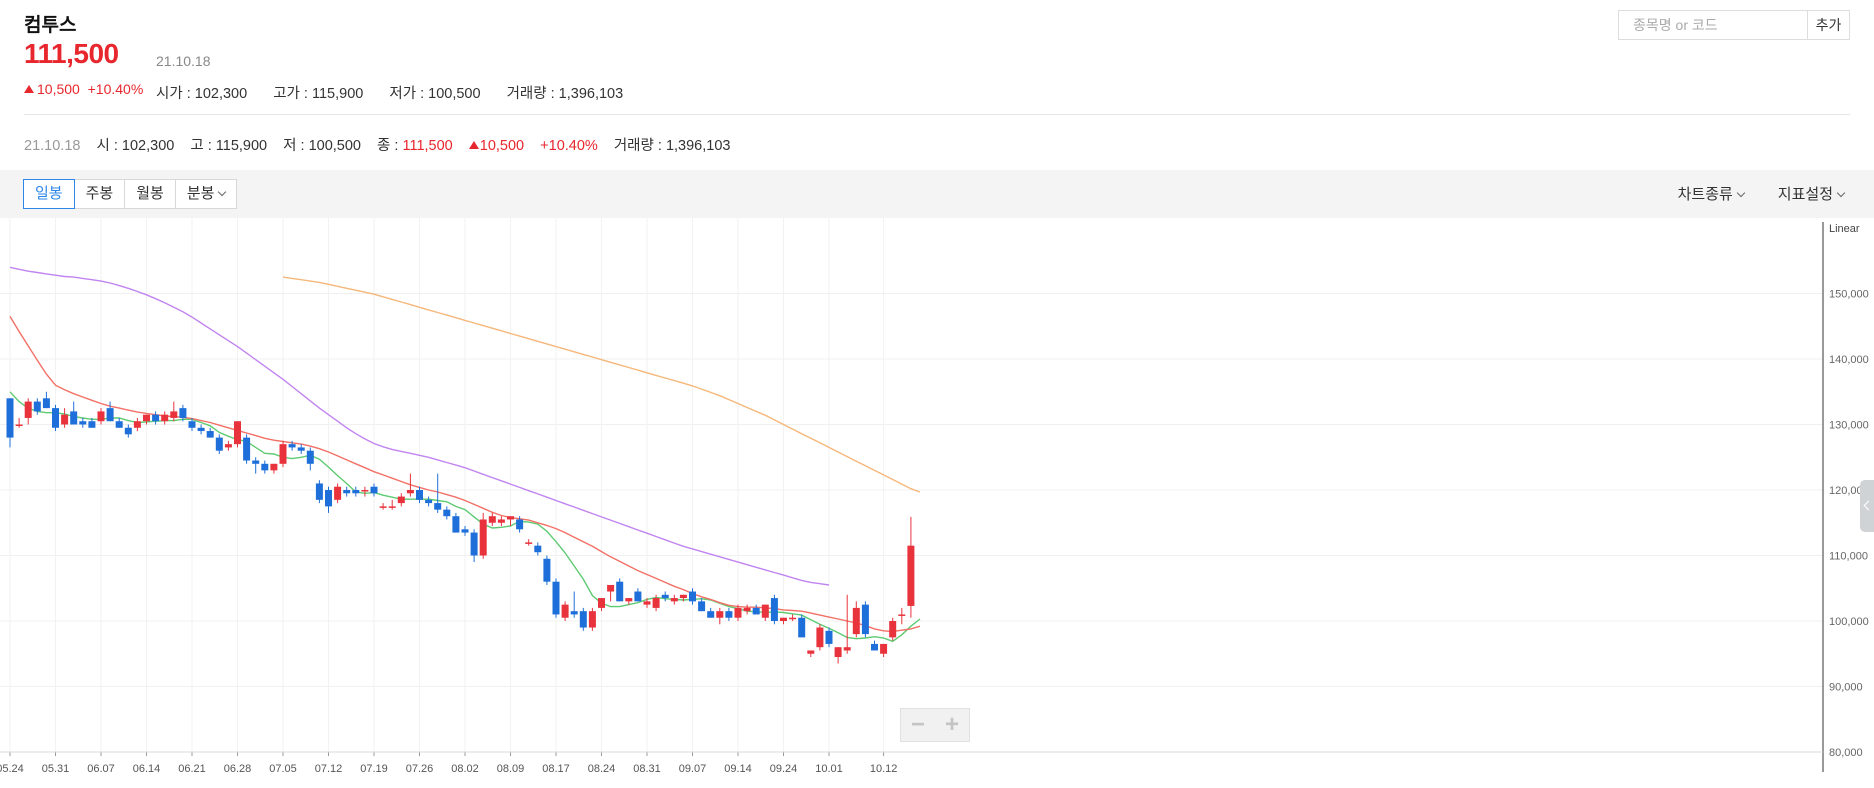  What do you see at coordinates (917, 724) in the screenshot?
I see `zoom-out-button: −` at bounding box center [917, 724].